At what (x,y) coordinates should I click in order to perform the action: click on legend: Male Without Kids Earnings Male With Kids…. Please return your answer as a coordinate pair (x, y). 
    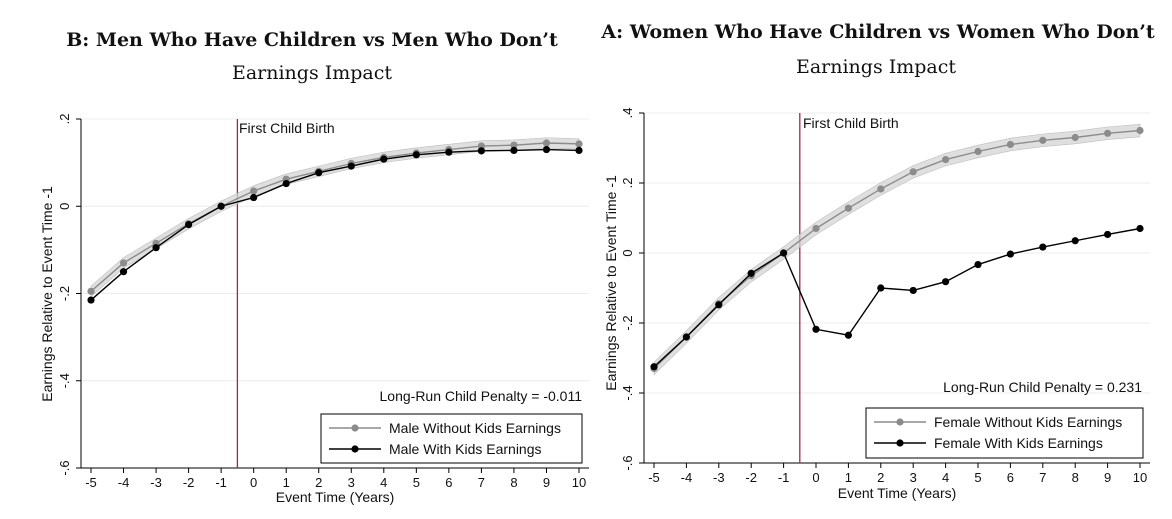
    Looking at the image, I should click on (451, 438).